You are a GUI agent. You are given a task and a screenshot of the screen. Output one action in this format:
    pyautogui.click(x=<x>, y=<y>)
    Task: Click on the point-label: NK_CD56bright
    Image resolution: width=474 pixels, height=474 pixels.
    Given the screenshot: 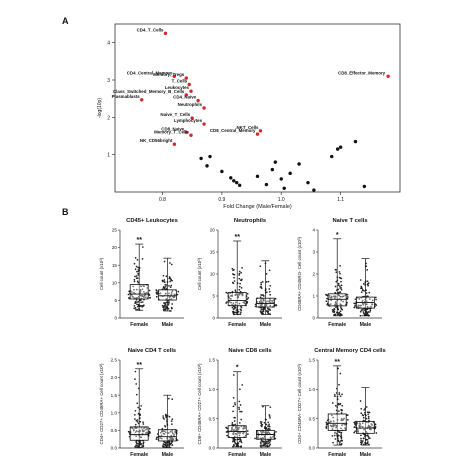 What is the action you would take?
    pyautogui.click(x=156, y=140)
    